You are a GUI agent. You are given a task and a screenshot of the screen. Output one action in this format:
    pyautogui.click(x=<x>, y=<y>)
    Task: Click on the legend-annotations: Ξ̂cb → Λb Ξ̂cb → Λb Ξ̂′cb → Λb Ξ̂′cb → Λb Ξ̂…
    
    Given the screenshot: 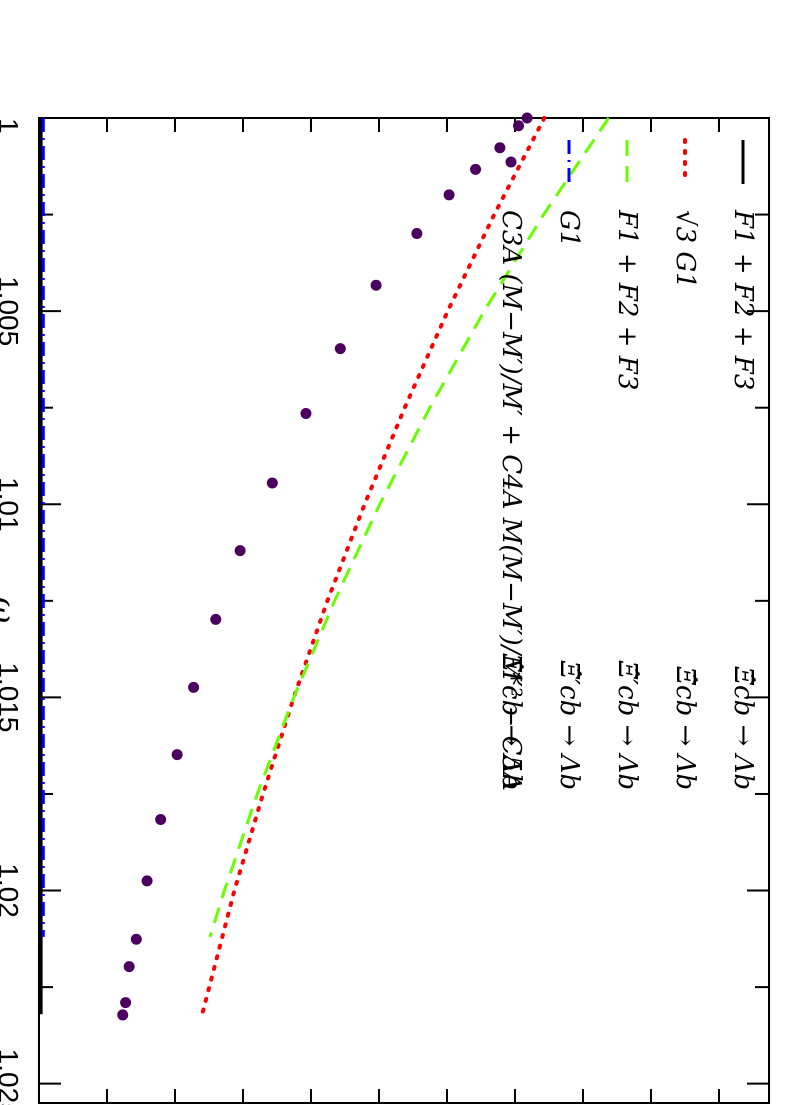 What is the action you would take?
    pyautogui.click(x=627, y=721)
    